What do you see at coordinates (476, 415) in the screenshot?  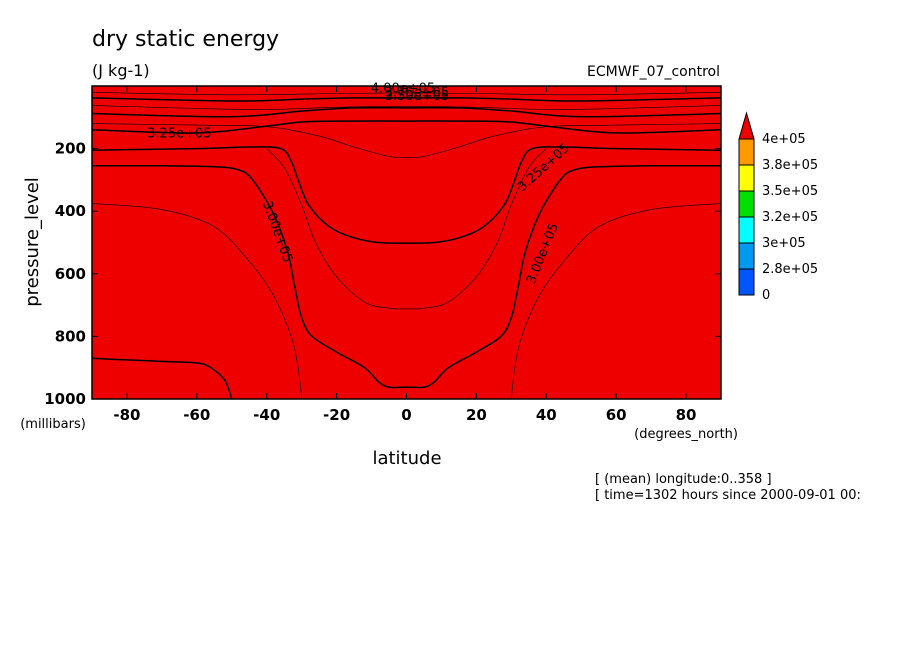 I see `x-tick-label: 20` at bounding box center [476, 415].